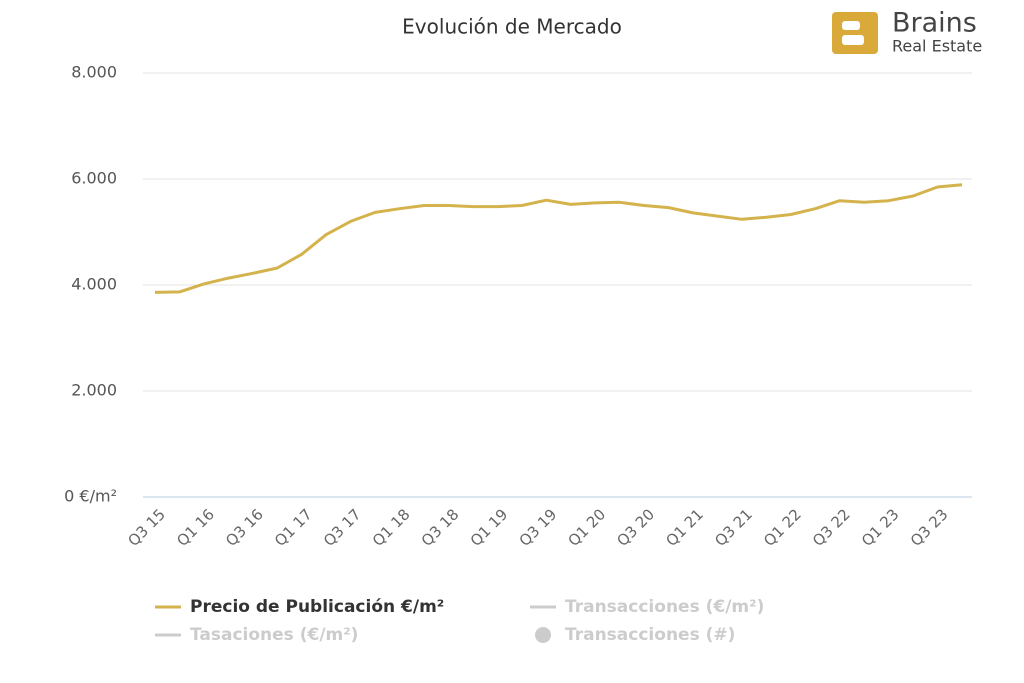 The height and width of the screenshot is (683, 1024). I want to click on y-tick-label: 6.000, so click(94, 178).